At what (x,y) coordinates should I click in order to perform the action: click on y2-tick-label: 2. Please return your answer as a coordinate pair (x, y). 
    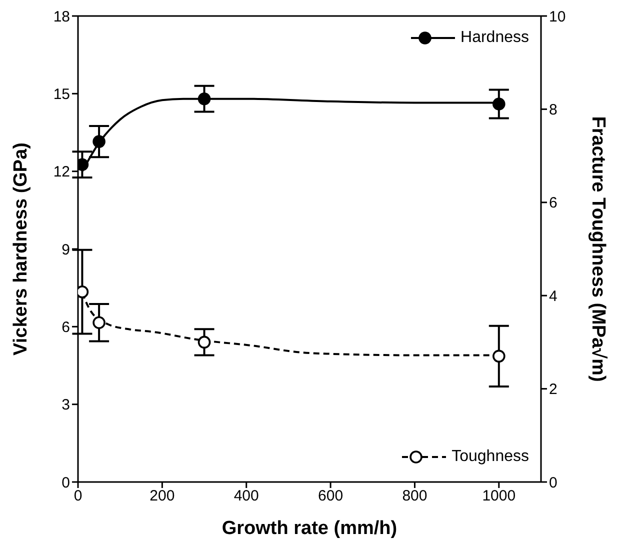
    Looking at the image, I should click on (553, 389).